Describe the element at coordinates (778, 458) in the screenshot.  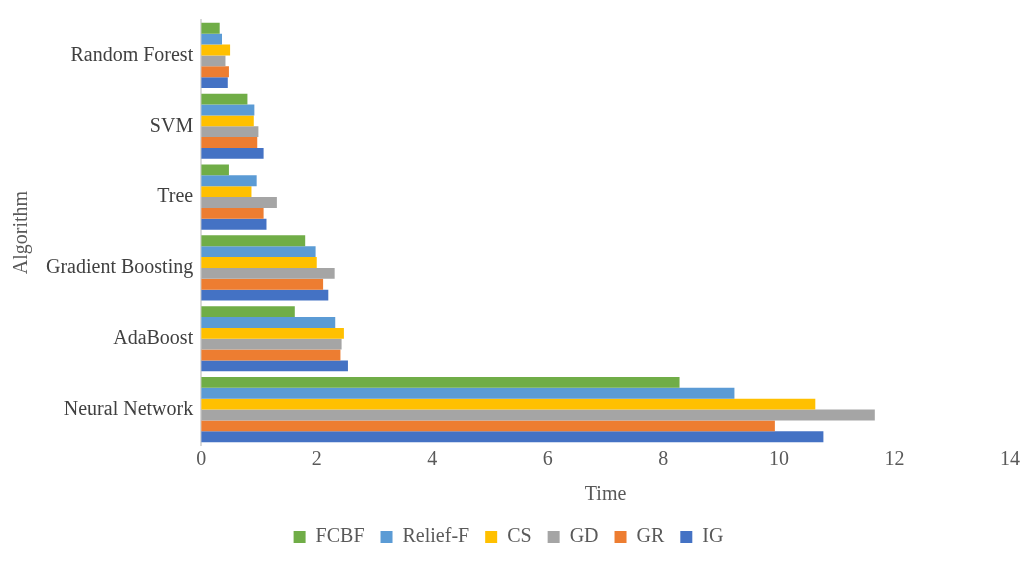
I see `x-tick-label: 10` at that location.